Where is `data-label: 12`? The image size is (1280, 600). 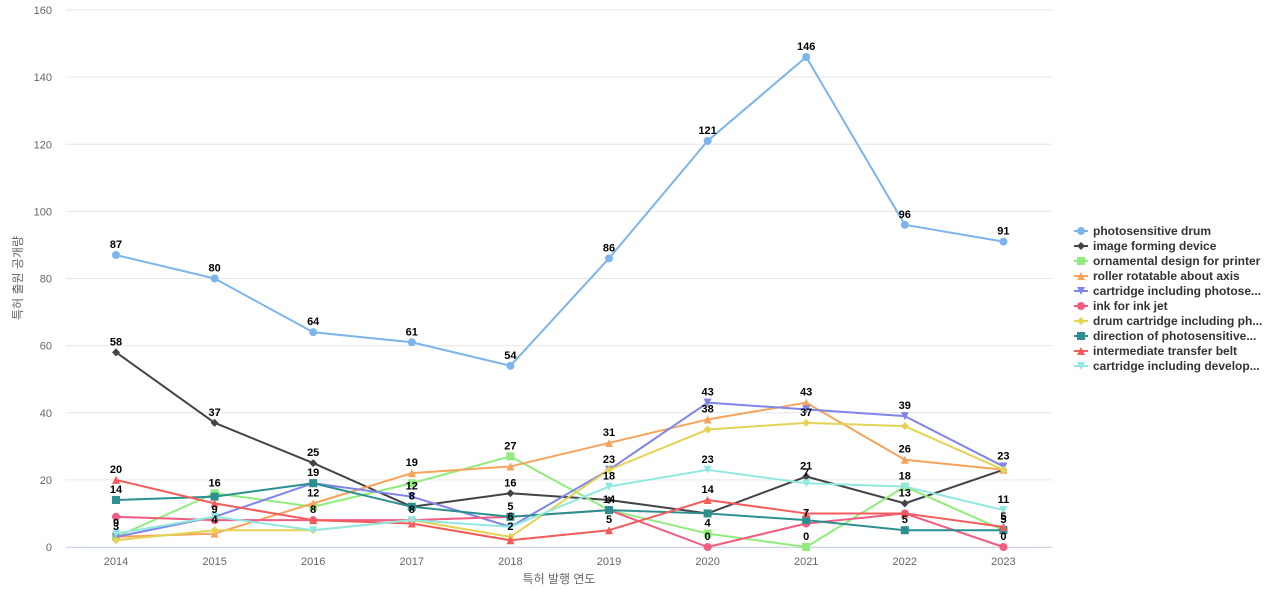 data-label: 12 is located at coordinates (412, 487).